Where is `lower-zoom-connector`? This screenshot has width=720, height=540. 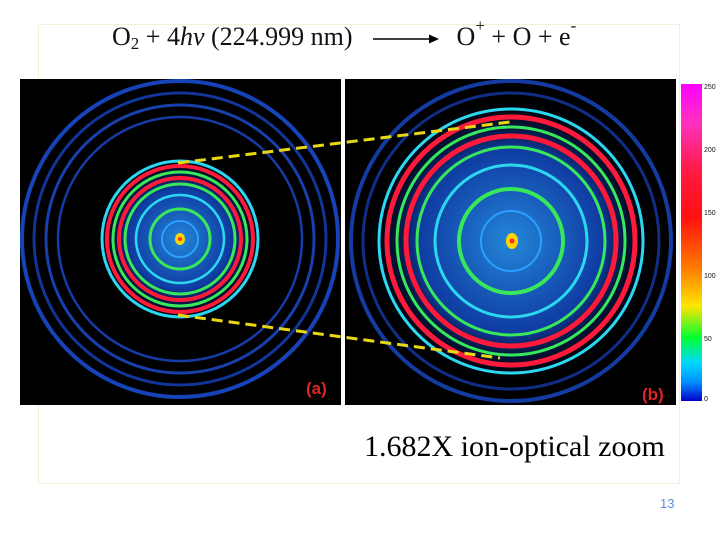
lower-zoom-connector is located at coordinates (339, 336).